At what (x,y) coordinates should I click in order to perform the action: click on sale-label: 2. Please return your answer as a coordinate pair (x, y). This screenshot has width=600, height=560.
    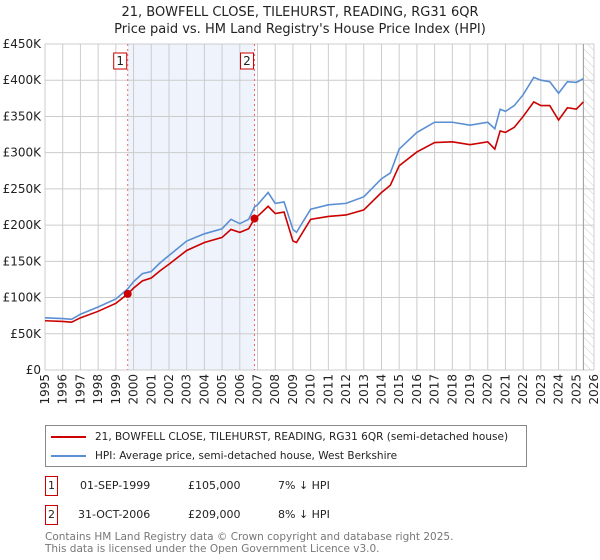
    Looking at the image, I should click on (247, 61).